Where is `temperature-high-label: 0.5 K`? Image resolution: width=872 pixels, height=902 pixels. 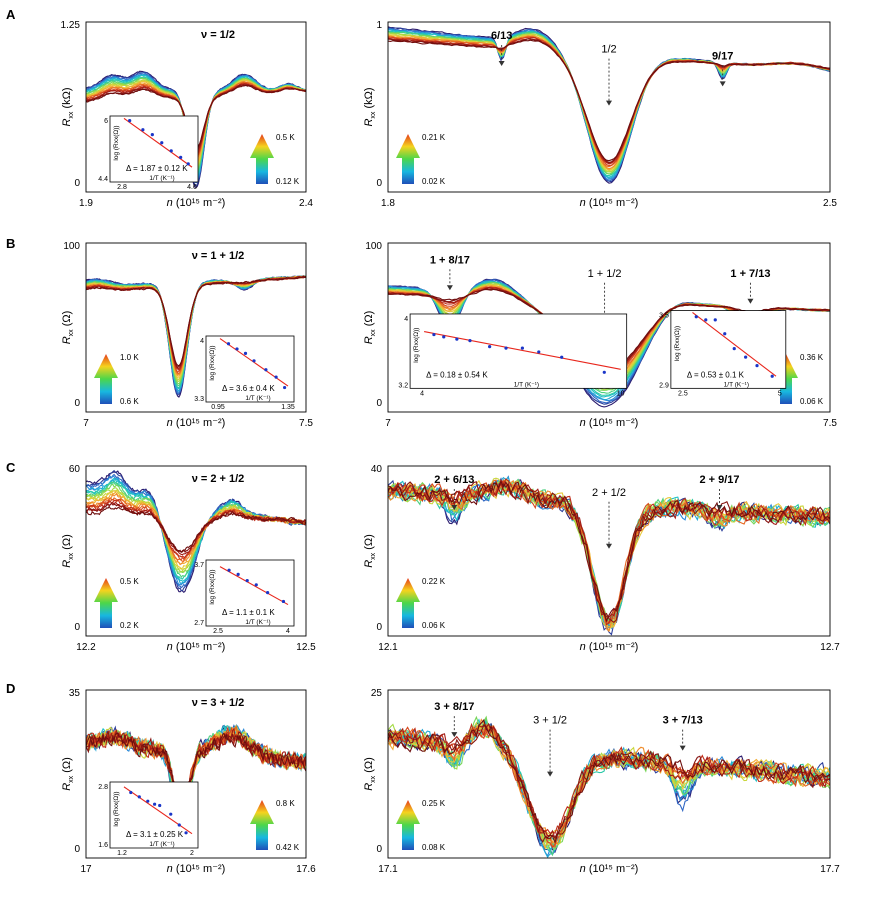 temperature-high-label: 0.5 K is located at coordinates (129, 581).